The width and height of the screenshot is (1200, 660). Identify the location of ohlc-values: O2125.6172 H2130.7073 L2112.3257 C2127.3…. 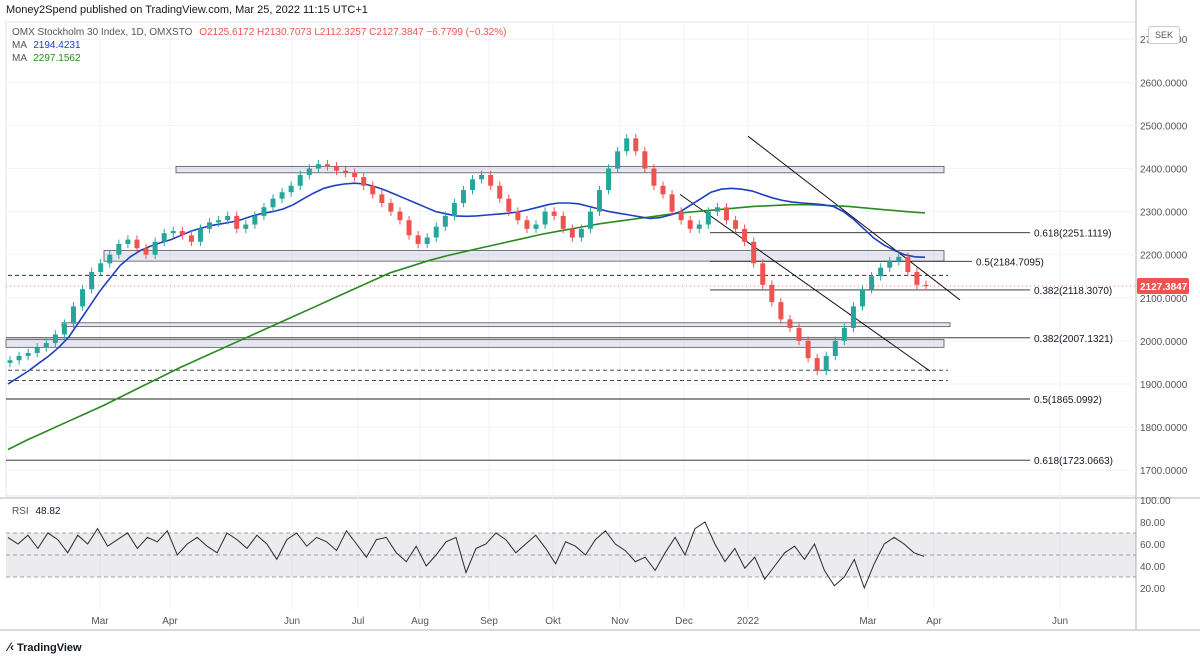
(353, 32).